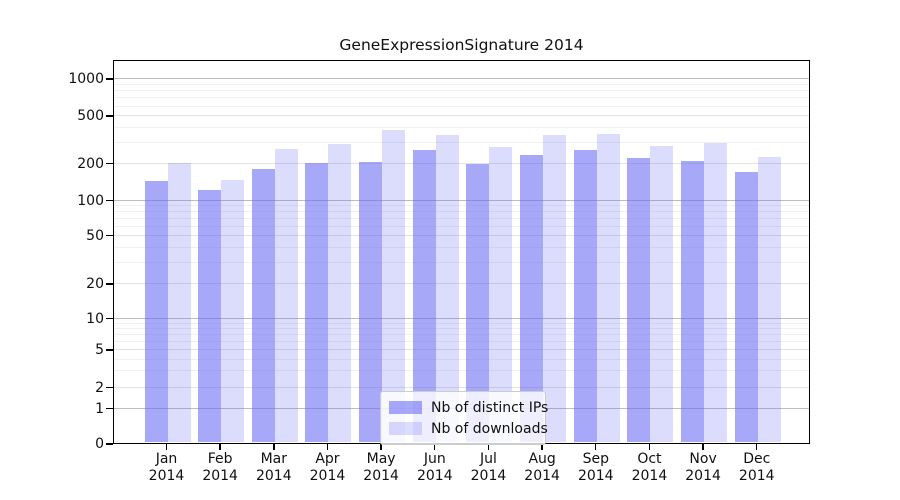 Image resolution: width=900 pixels, height=500 pixels. I want to click on x-tick-label-mar: Mar 2014, so click(274, 468).